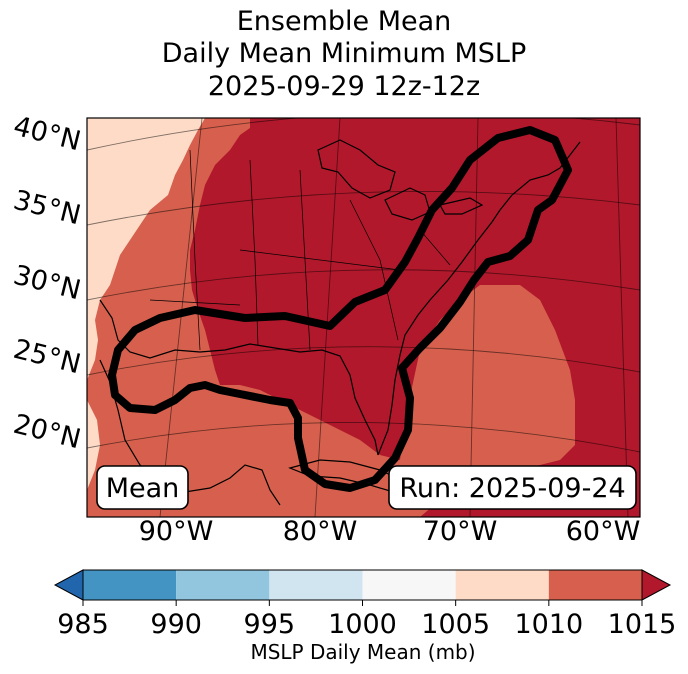  I want to click on annotation-mean: Mean, so click(143, 488).